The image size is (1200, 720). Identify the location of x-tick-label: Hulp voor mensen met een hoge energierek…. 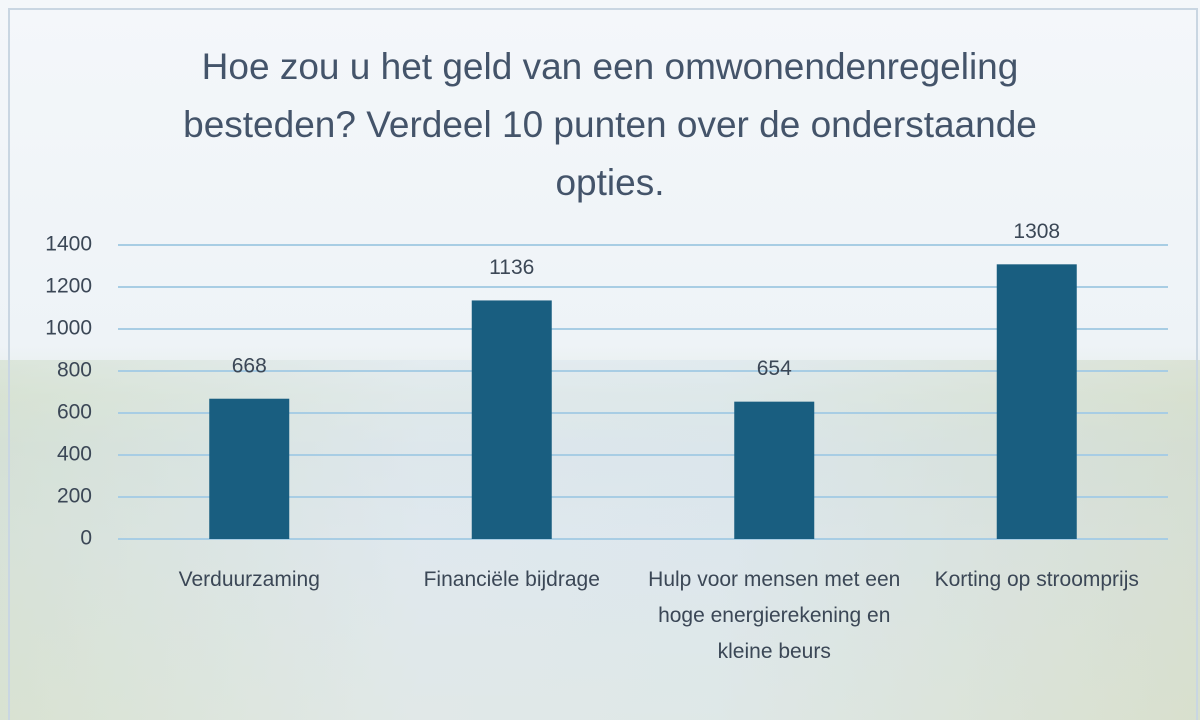
(774, 615).